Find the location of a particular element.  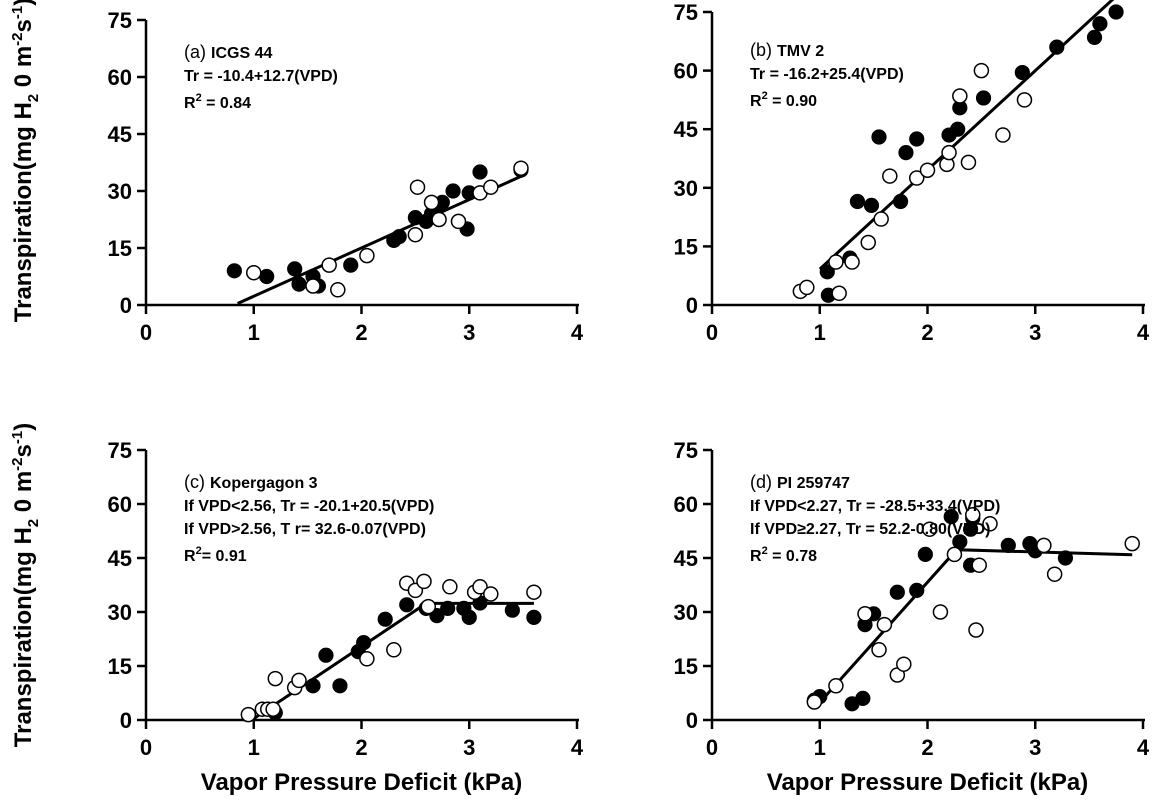

equation: If VPD<2.56, Tr = -20.1+20.5(VPD) is located at coordinates (309, 506).